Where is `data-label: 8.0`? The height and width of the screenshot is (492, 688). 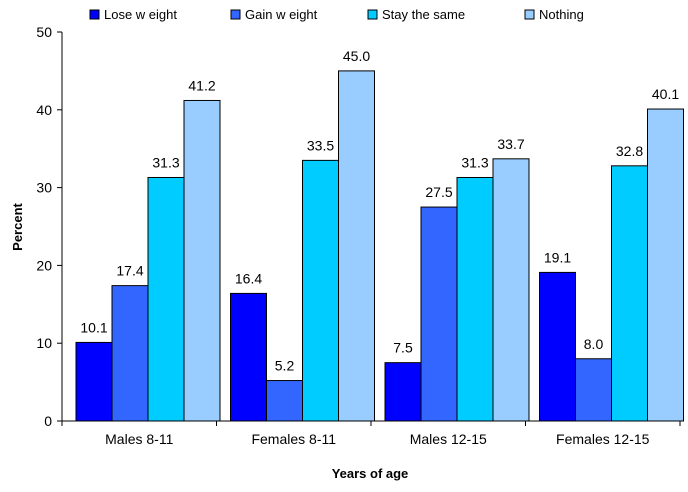 data-label: 8.0 is located at coordinates (594, 344).